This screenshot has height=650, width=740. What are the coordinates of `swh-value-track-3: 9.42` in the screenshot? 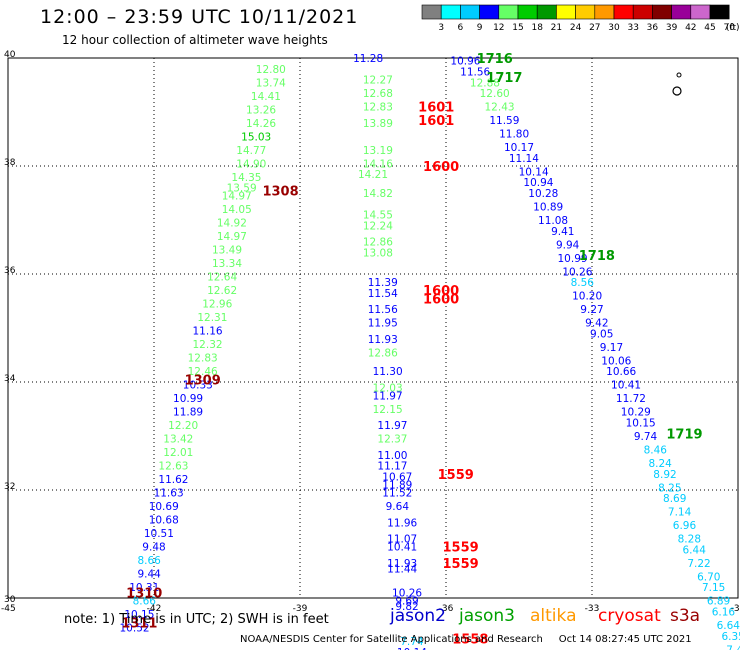 It's located at (596, 324).